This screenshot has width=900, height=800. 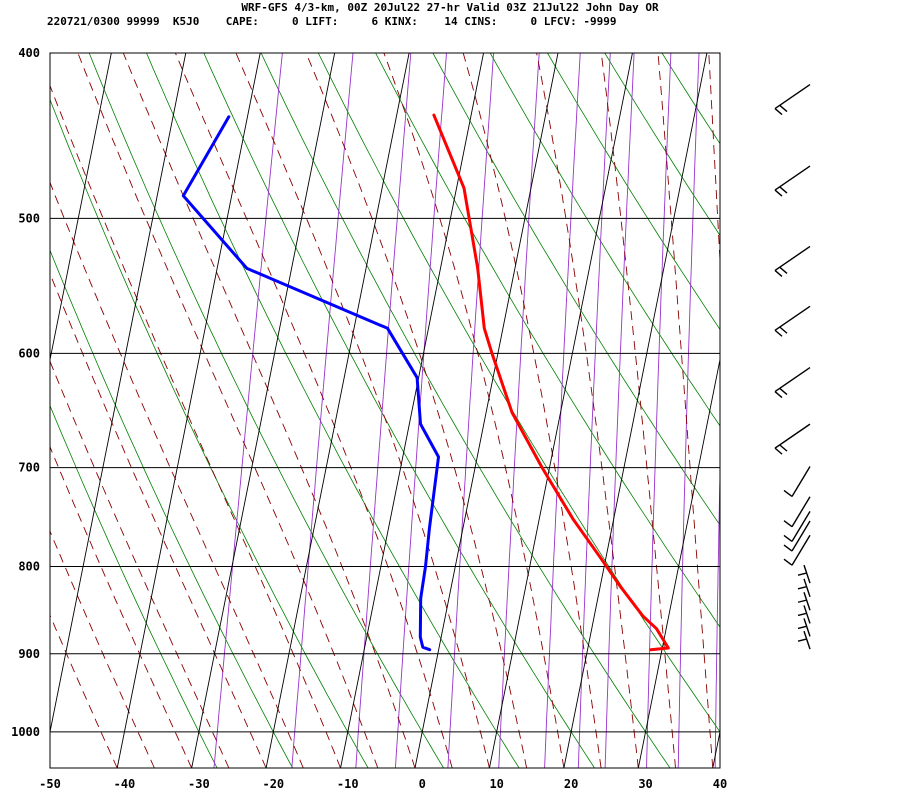 I want to click on temperature-tick-label: -10, so click(x=348, y=784).